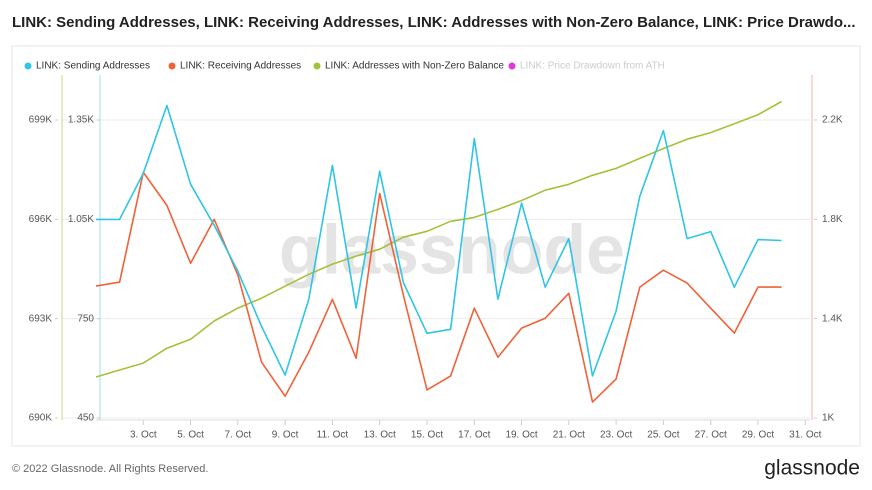 This screenshot has width=872, height=490. What do you see at coordinates (333, 435) in the screenshot?
I see `x-tick-label: 11. Oct` at bounding box center [333, 435].